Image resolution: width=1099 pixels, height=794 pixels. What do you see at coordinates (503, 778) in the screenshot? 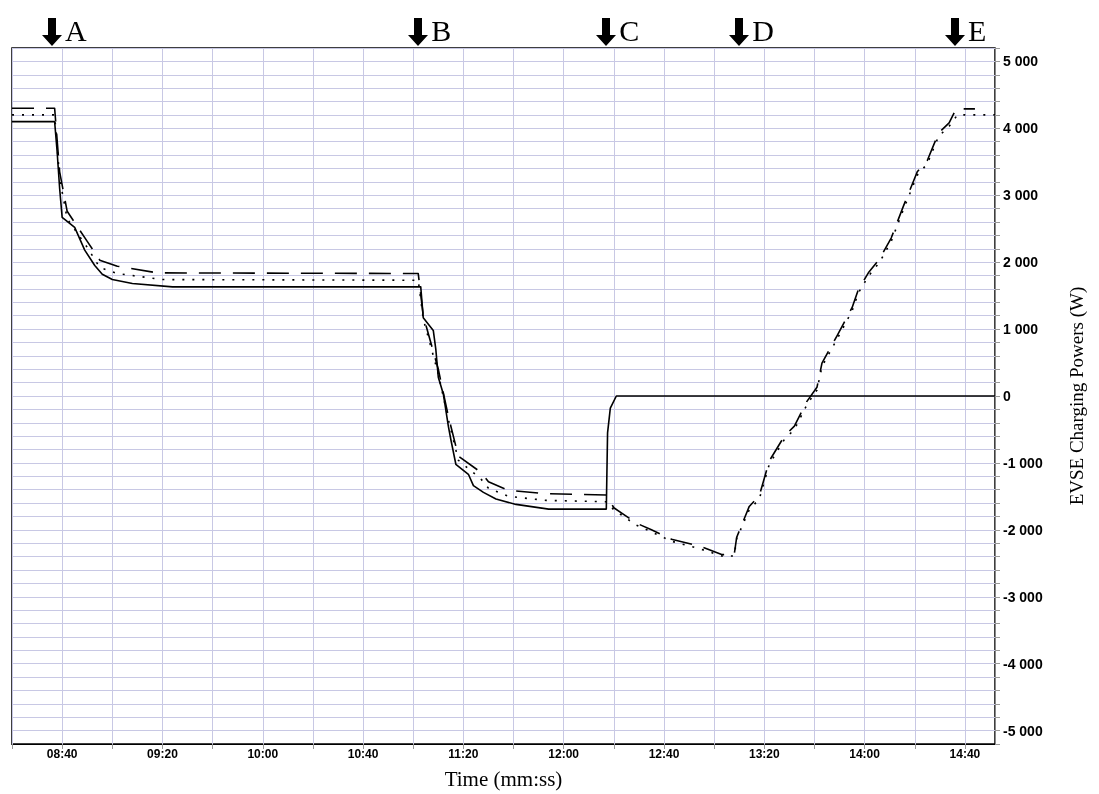
I see `x-axis-title: Time (mm:ss)` at bounding box center [503, 778].